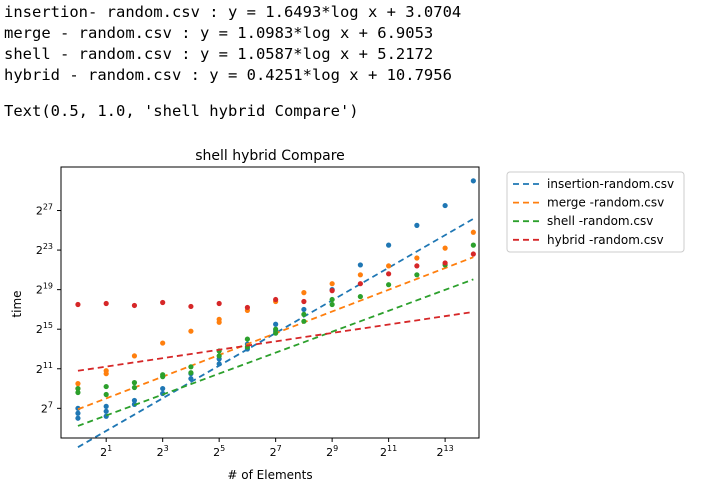 Image resolution: width=702 pixels, height=493 pixels. Describe the element at coordinates (388, 451) in the screenshot. I see `x-tick-label-5: 211` at that location.